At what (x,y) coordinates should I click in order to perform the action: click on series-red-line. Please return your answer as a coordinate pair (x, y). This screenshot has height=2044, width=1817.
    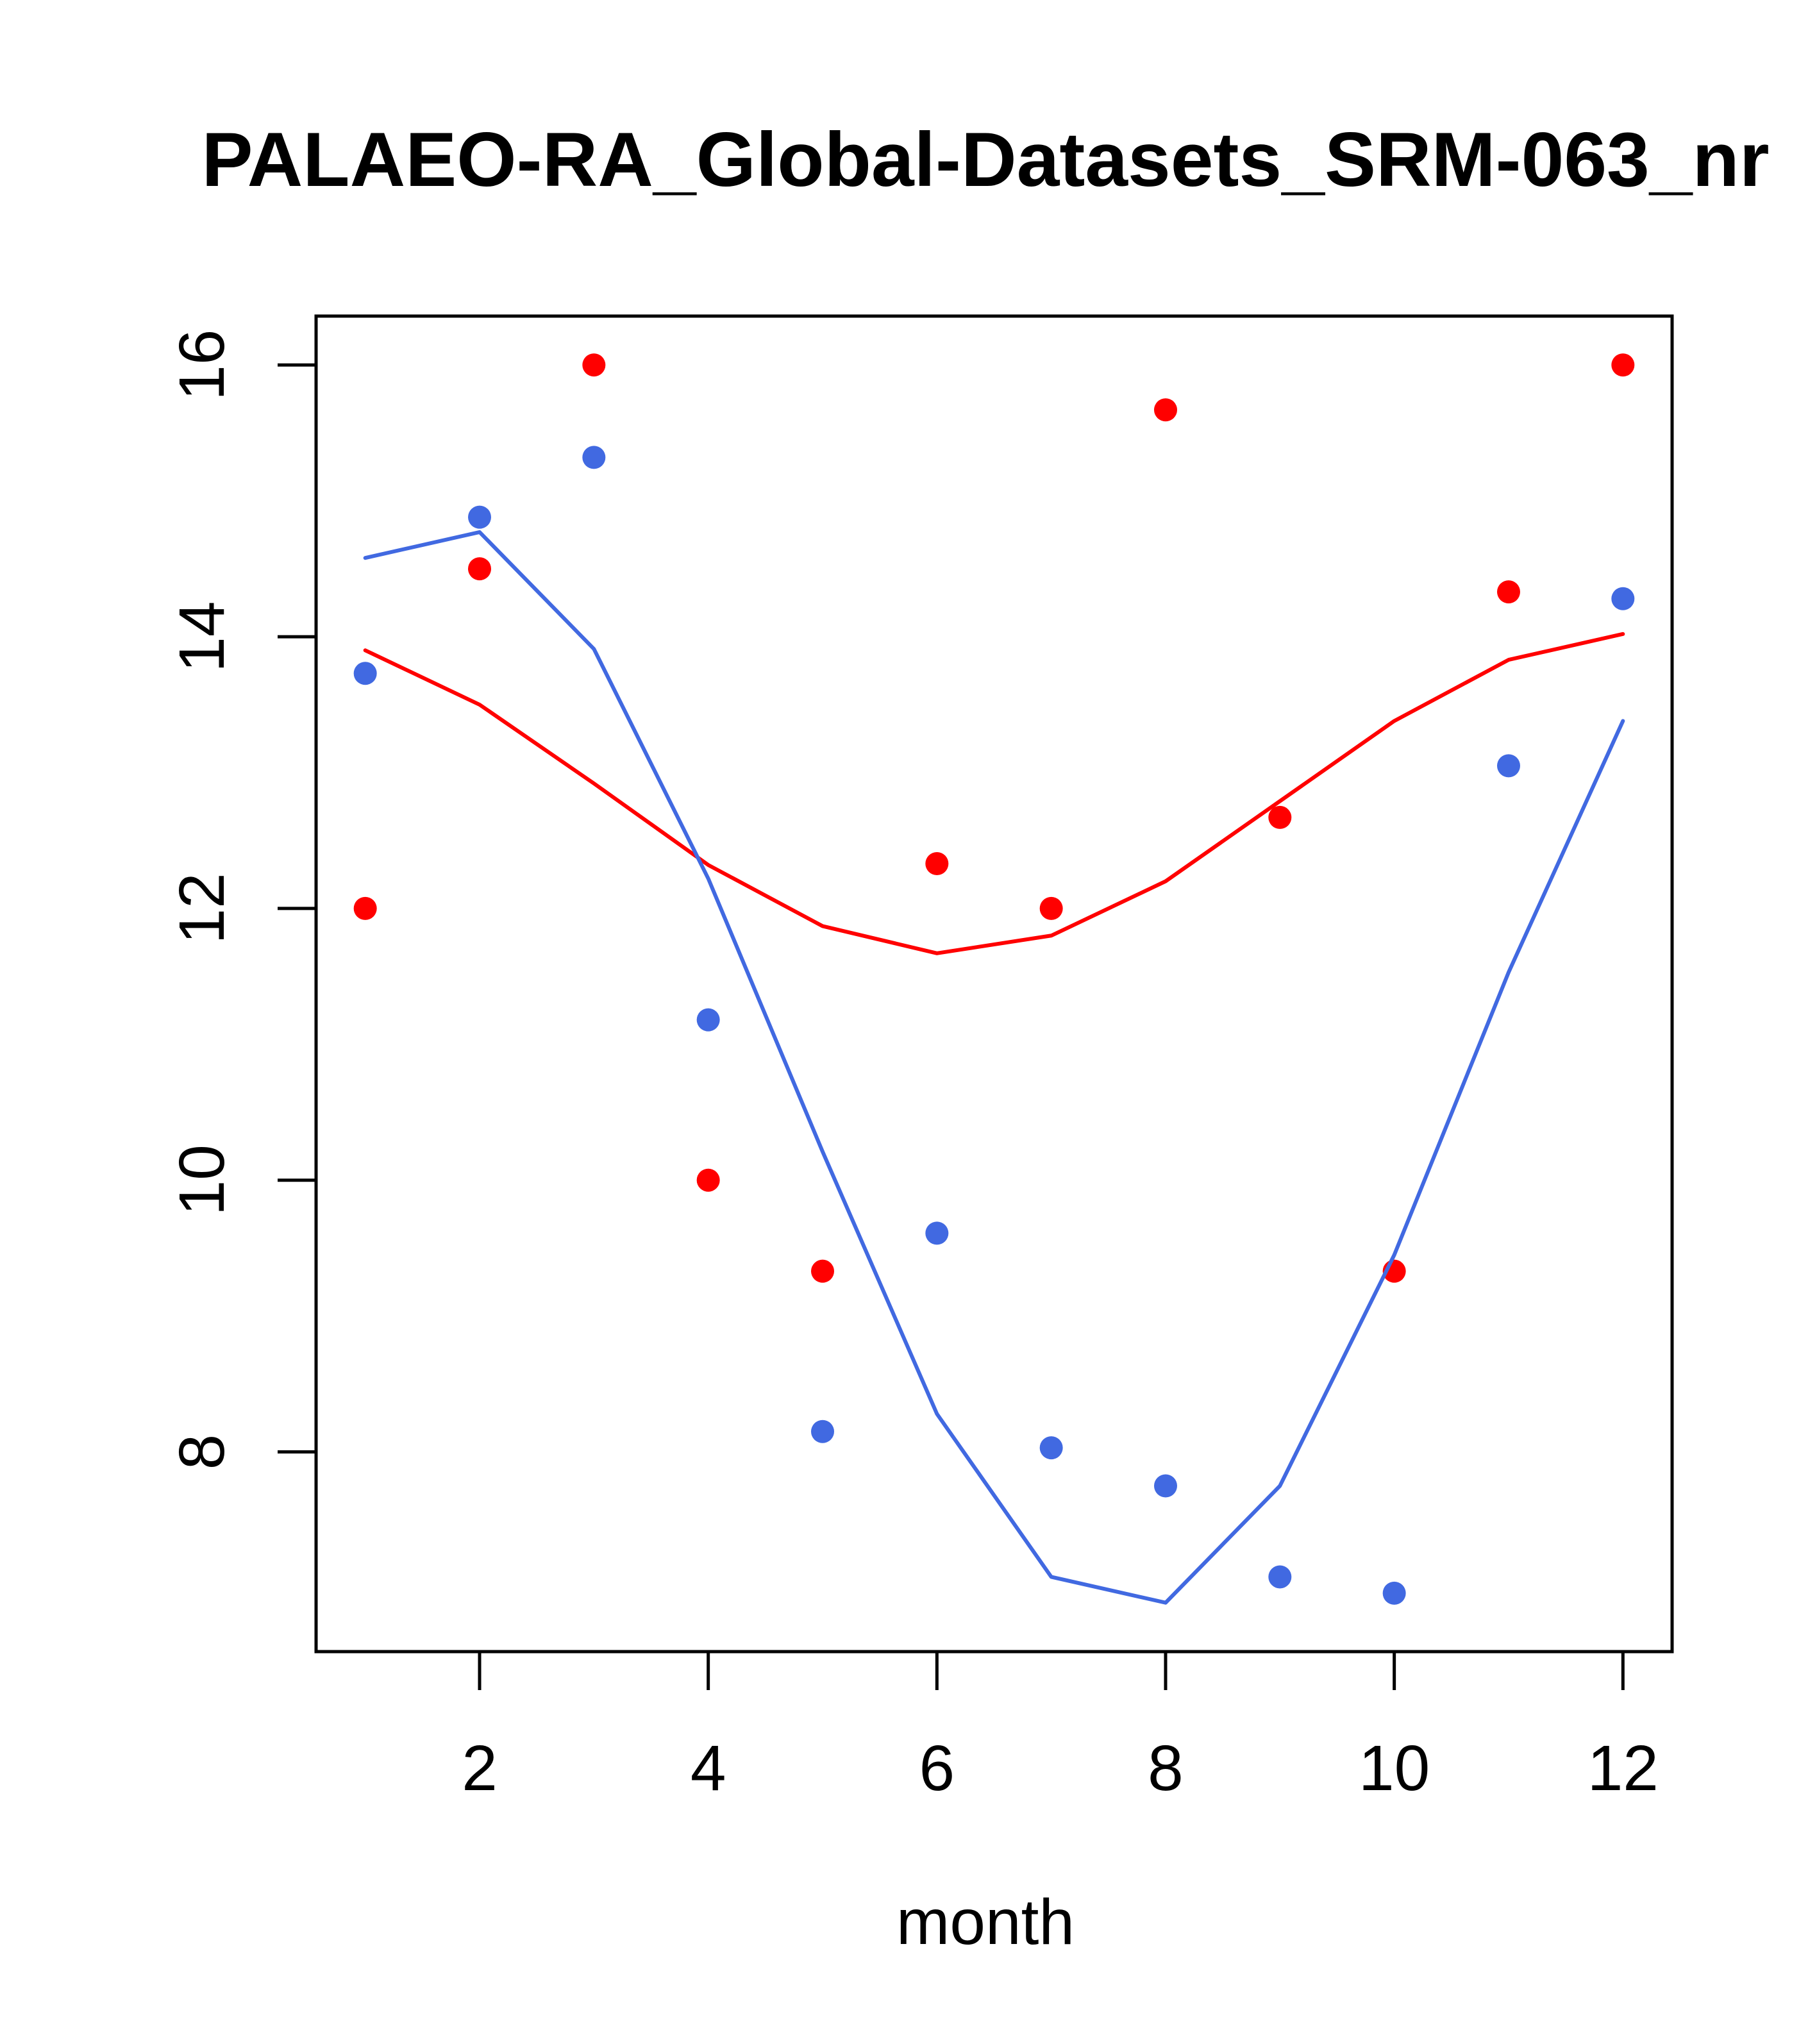
    Looking at the image, I should click on (994, 793).